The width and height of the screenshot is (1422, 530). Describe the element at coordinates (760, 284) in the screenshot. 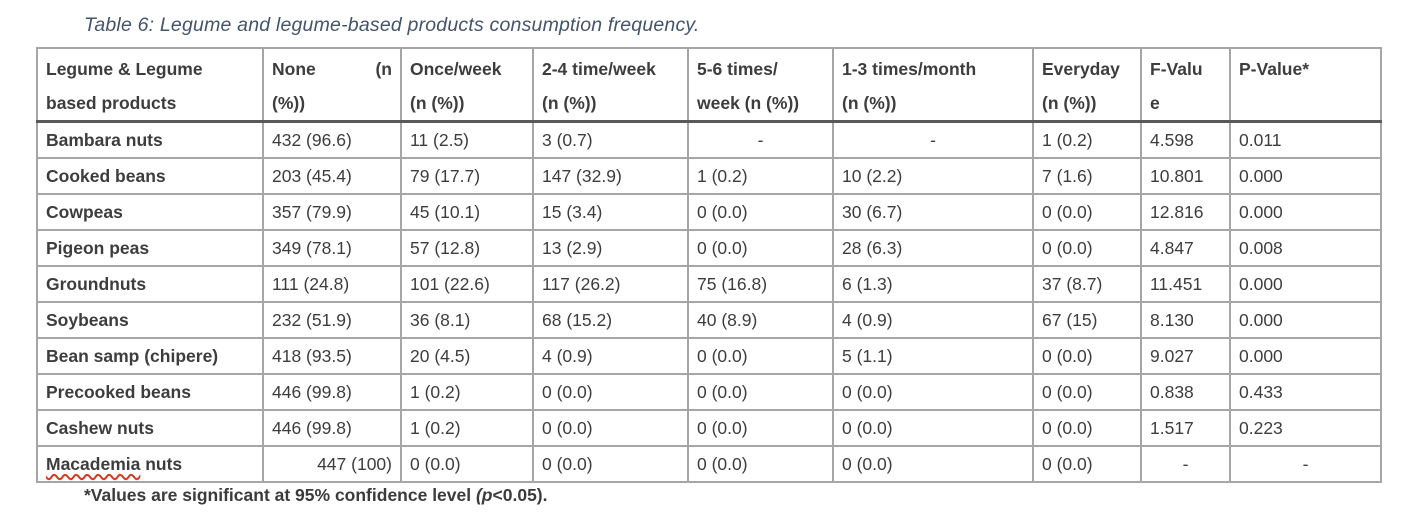

I see `table-cell: 75 (16.8)` at that location.